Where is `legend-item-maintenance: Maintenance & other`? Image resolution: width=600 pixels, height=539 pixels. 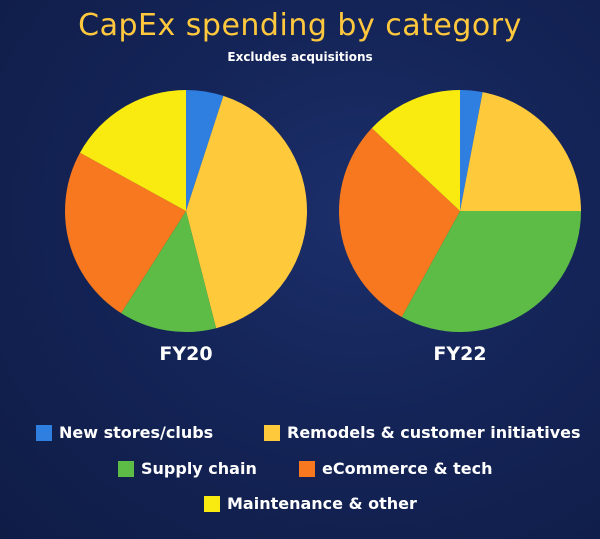 legend-item-maintenance: Maintenance & other is located at coordinates (310, 503).